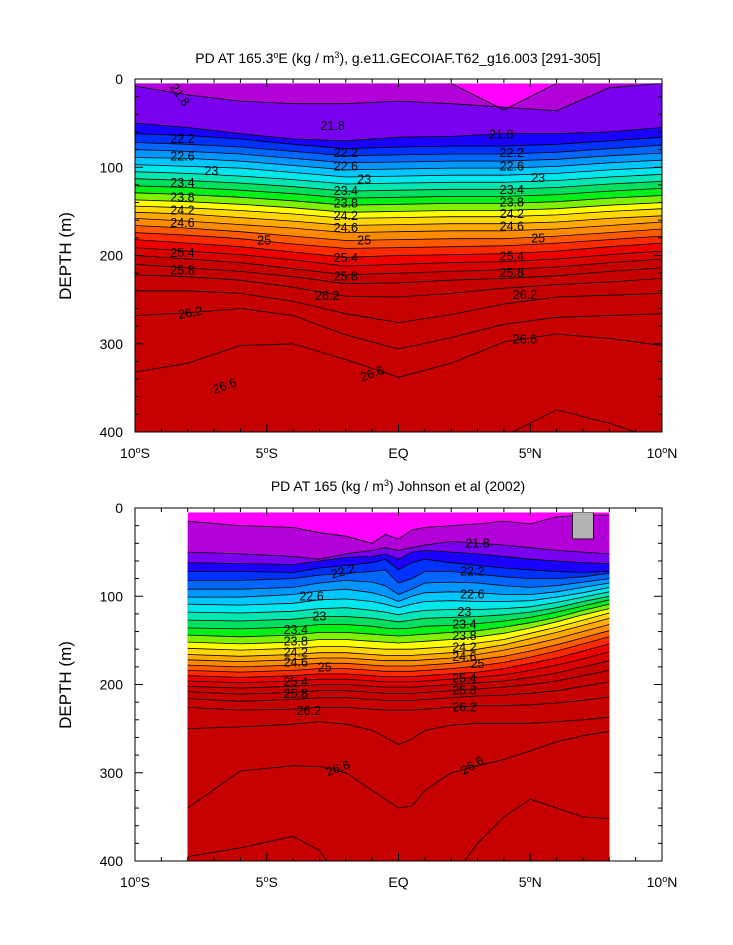 The image size is (733, 945). Describe the element at coordinates (398, 529) in the screenshot. I see `isopycnal-line-21.6` at that location.